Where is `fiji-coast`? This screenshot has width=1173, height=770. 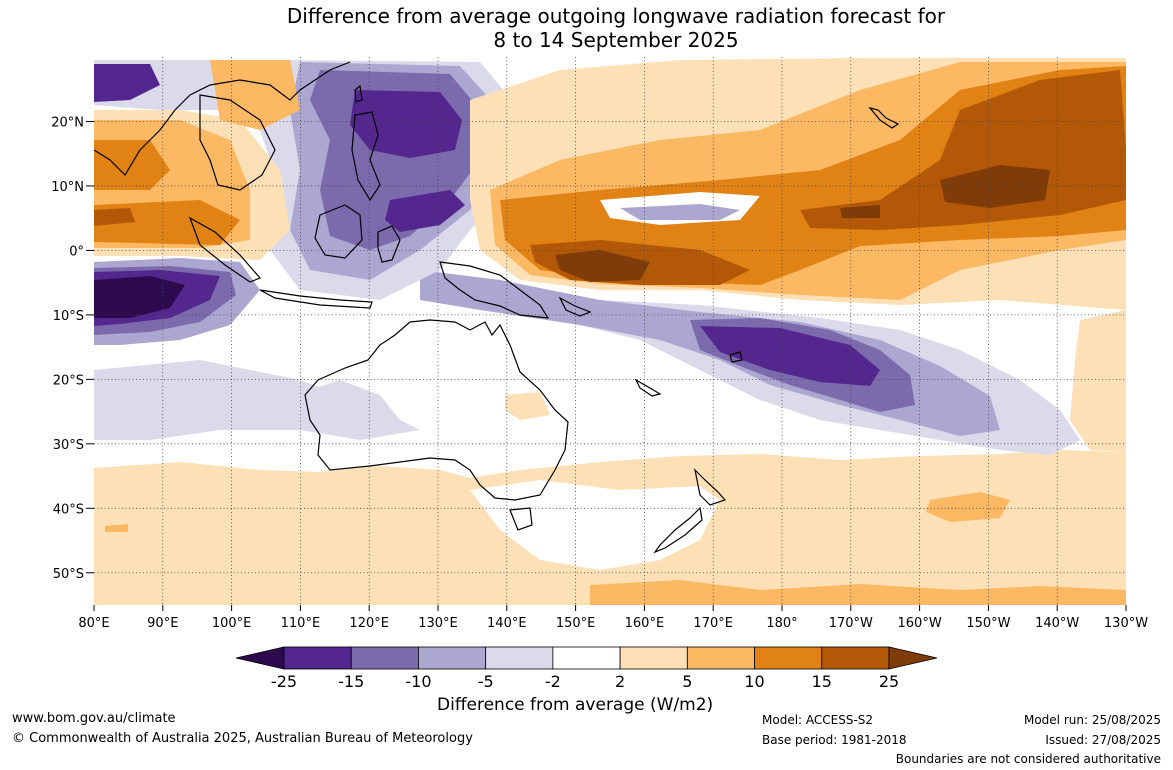 fiji-coast is located at coordinates (736, 357).